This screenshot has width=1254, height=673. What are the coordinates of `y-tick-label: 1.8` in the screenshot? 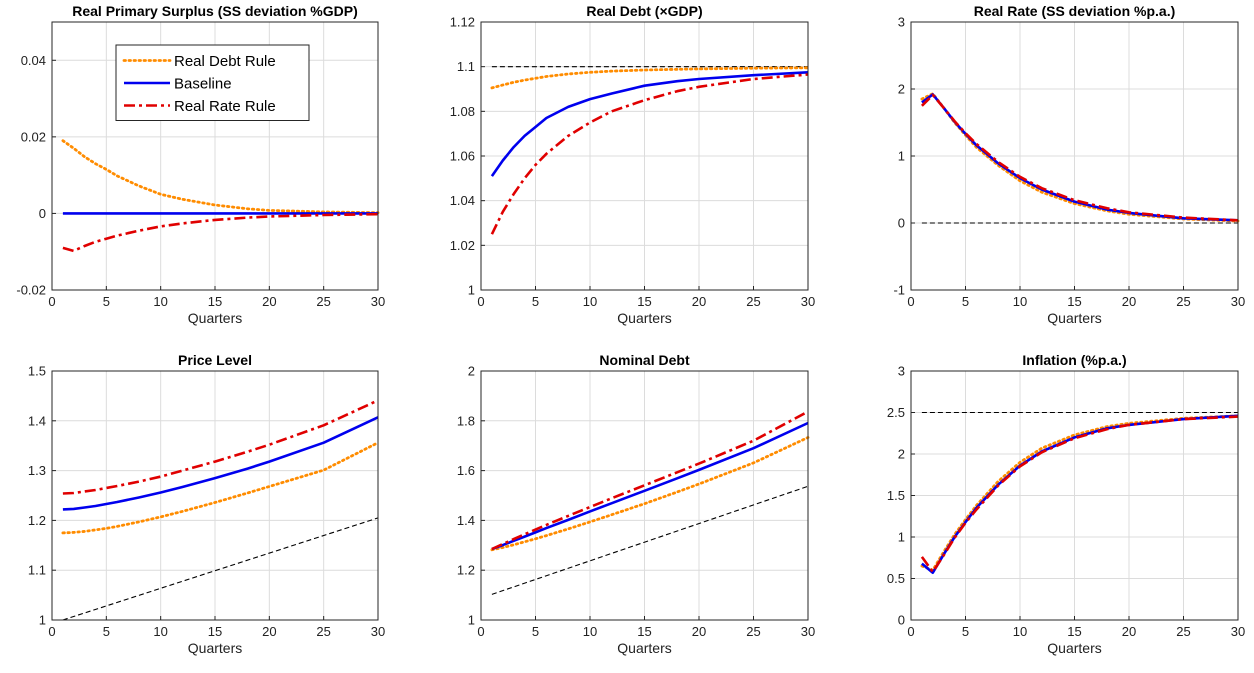 It's located at (466, 420).